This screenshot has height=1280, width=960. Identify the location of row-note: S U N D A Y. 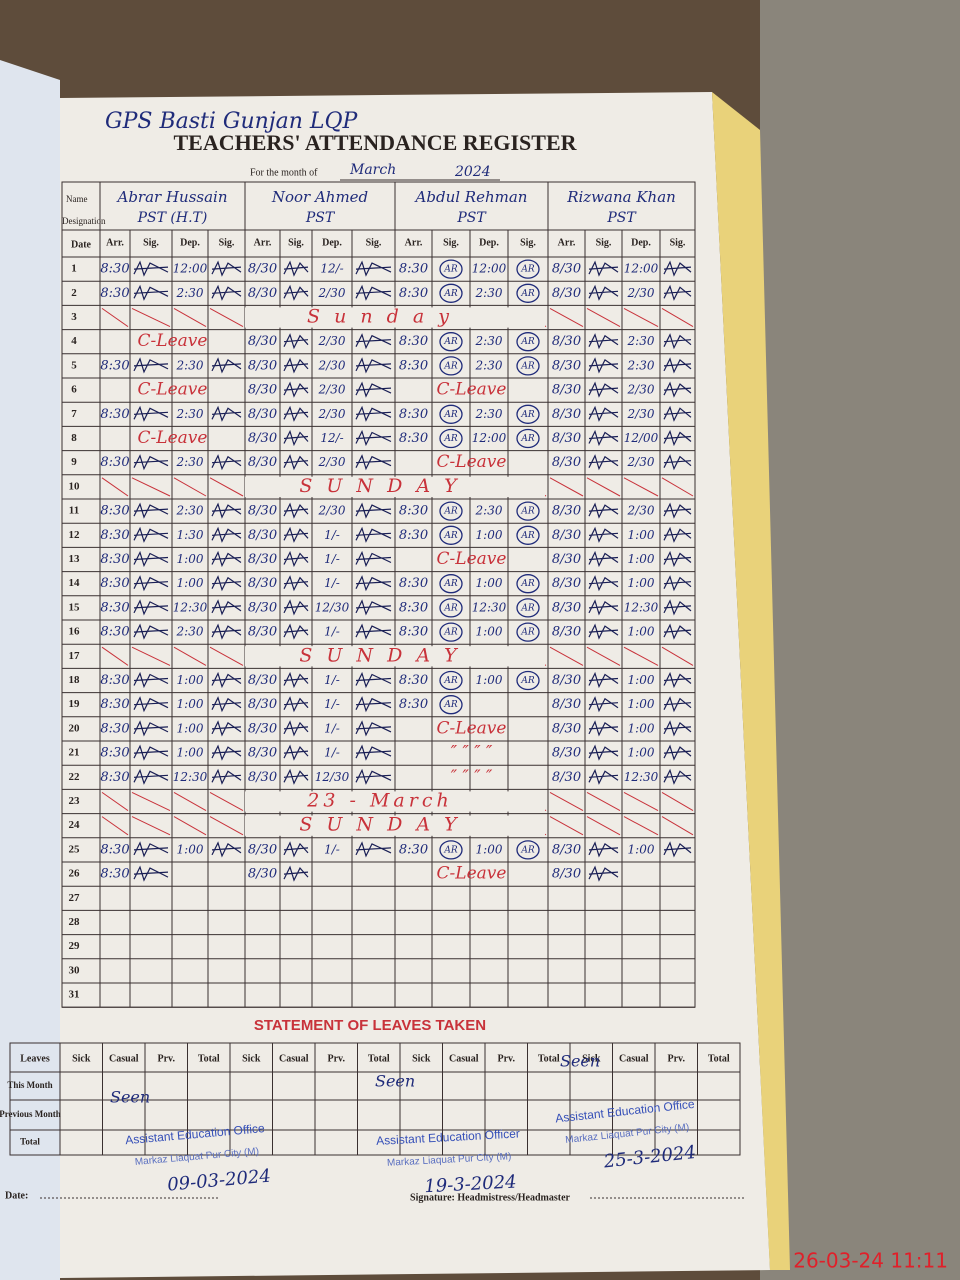
(379, 825).